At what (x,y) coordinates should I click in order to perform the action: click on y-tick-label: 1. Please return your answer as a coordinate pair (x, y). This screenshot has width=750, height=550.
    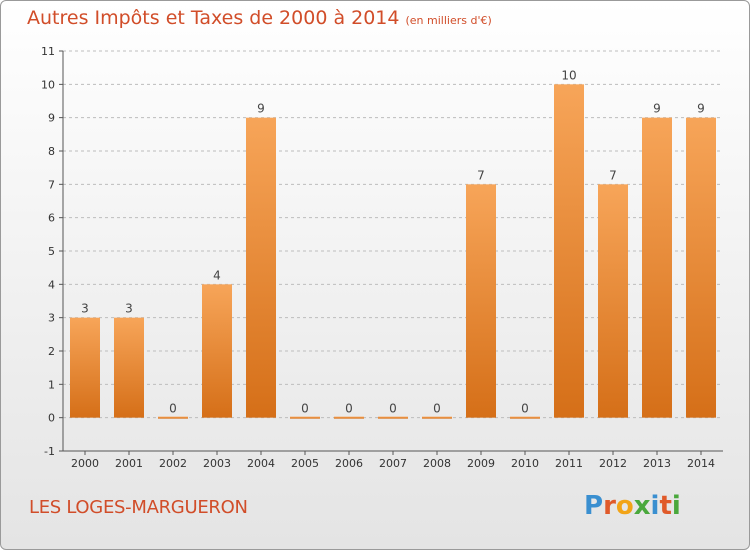
    Looking at the image, I should click on (51, 384).